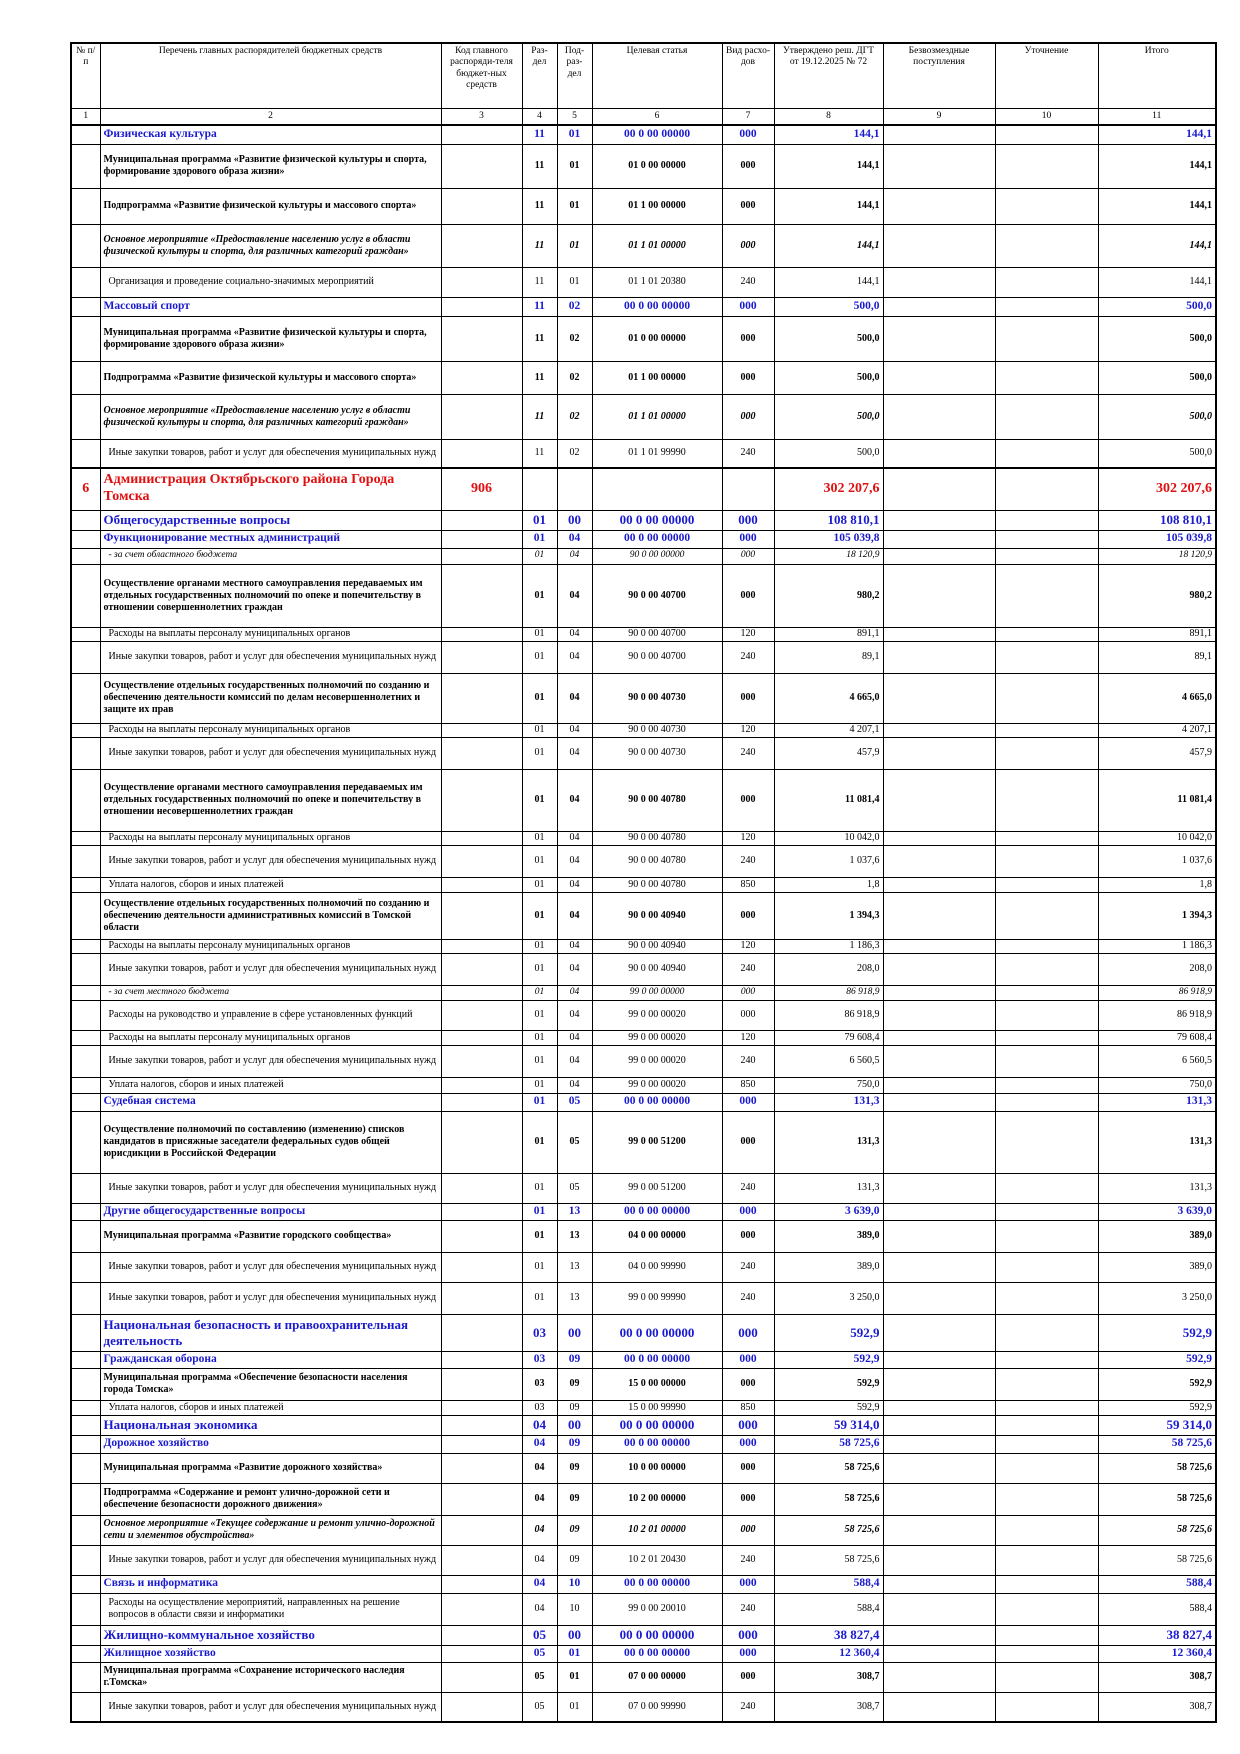 The image size is (1240, 1754). Describe the element at coordinates (574, 1267) in the screenshot. I see `table-cell: 13` at that location.